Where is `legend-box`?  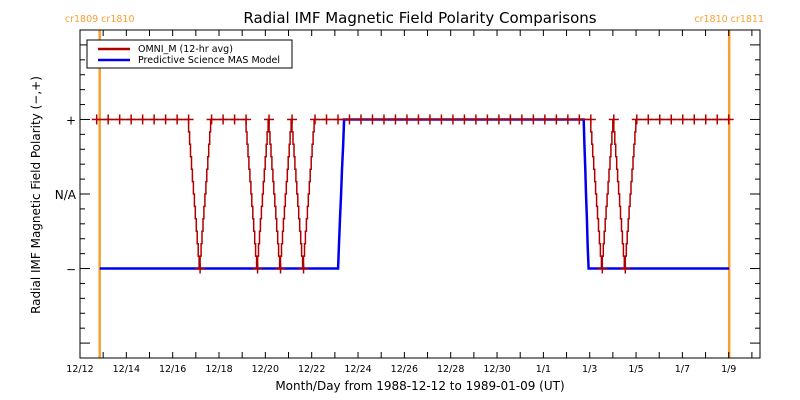 legend-box is located at coordinates (189, 54).